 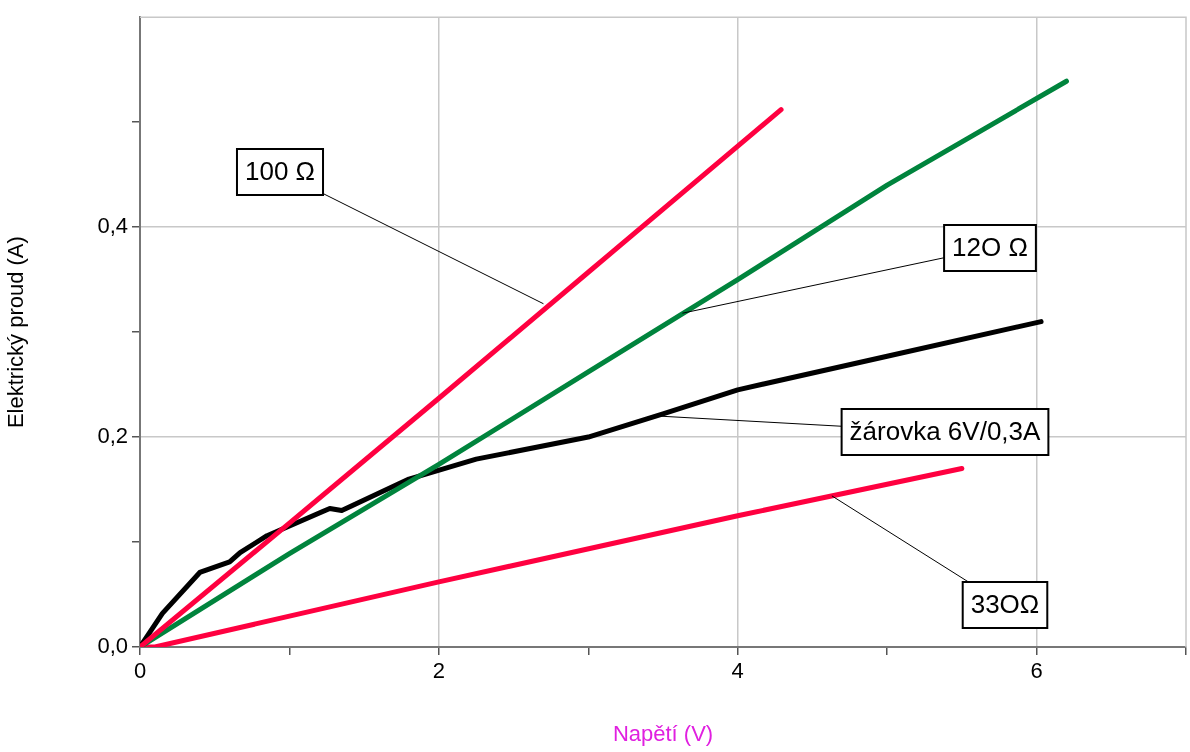 I want to click on annotation: 100 Ω, so click(x=280, y=171).